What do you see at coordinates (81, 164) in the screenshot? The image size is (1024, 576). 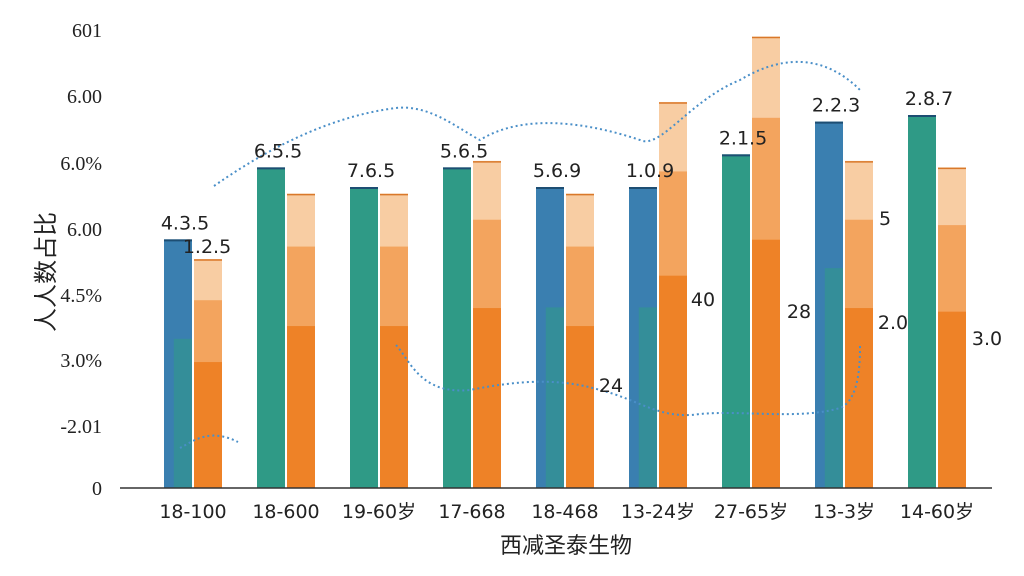 I see `y-tick-label: 6.0%` at bounding box center [81, 164].